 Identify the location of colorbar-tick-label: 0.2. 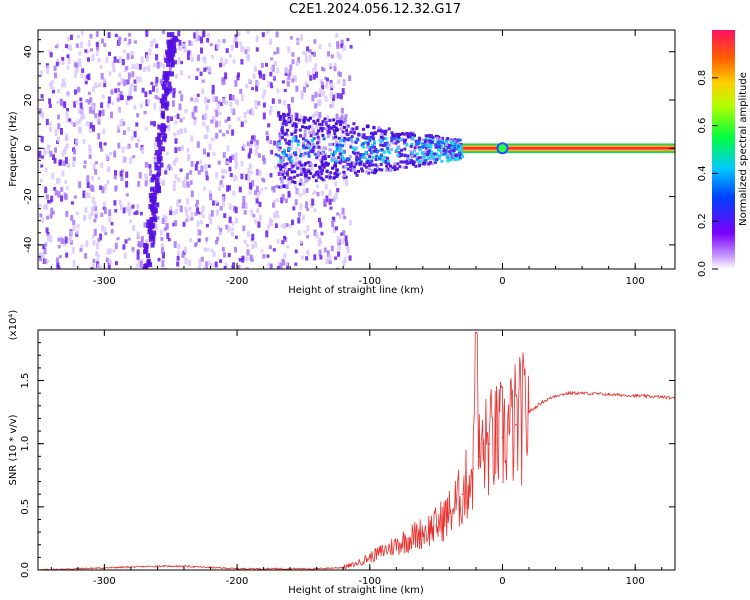
(702, 221).